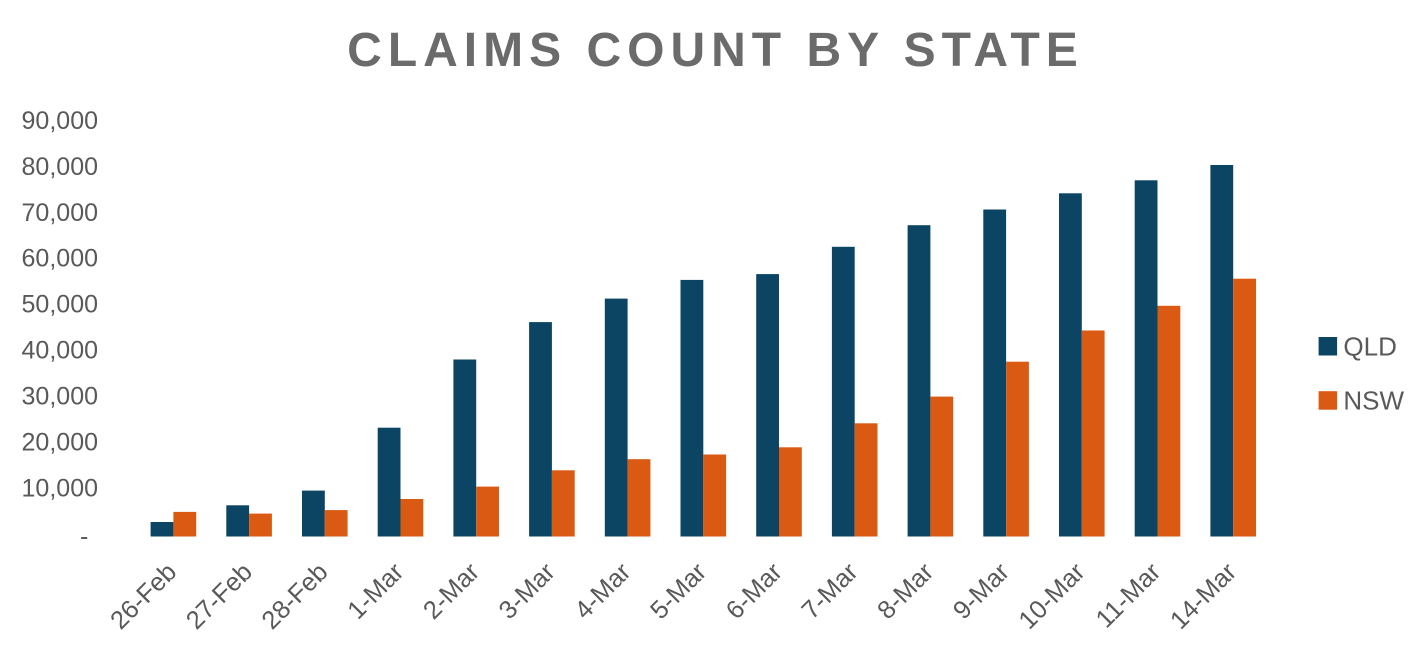 The width and height of the screenshot is (1424, 662). Describe the element at coordinates (60, 397) in the screenshot. I see `svg-text: 30,000` at that location.